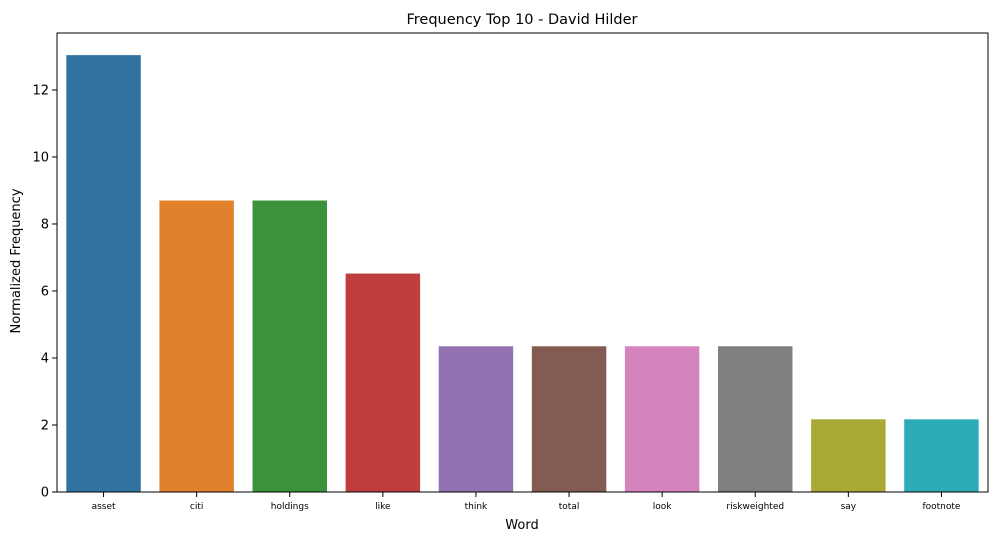  Describe the element at coordinates (383, 382) in the screenshot. I see `bar-like` at that location.